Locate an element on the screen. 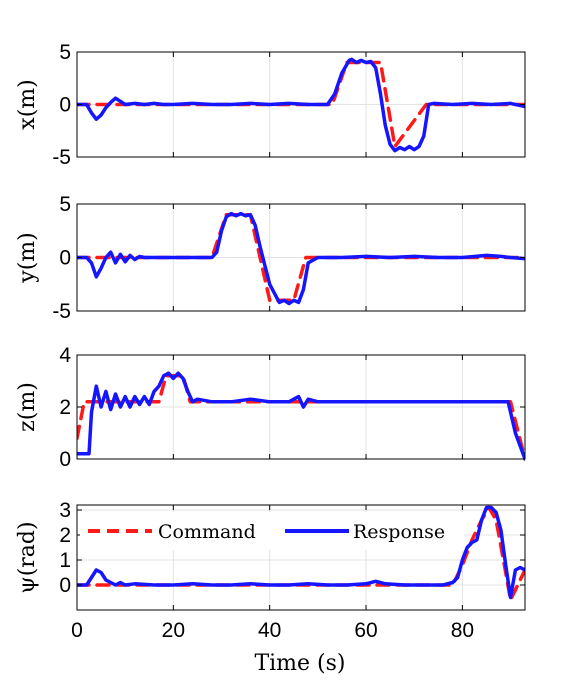 The height and width of the screenshot is (687, 581). legend: Command Response is located at coordinates (272, 531).